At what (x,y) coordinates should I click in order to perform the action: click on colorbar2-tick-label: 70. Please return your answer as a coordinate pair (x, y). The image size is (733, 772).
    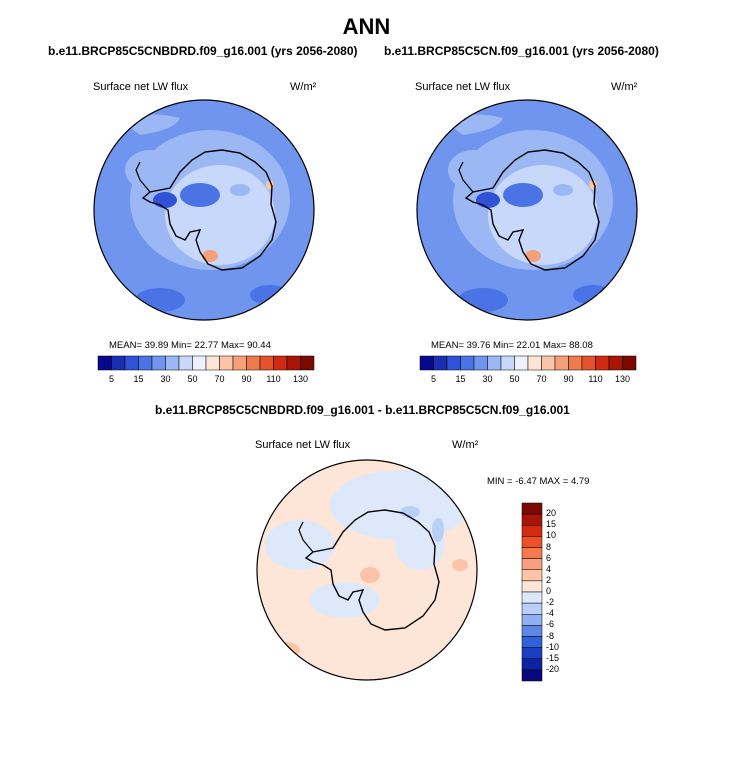
    Looking at the image, I should click on (541, 379).